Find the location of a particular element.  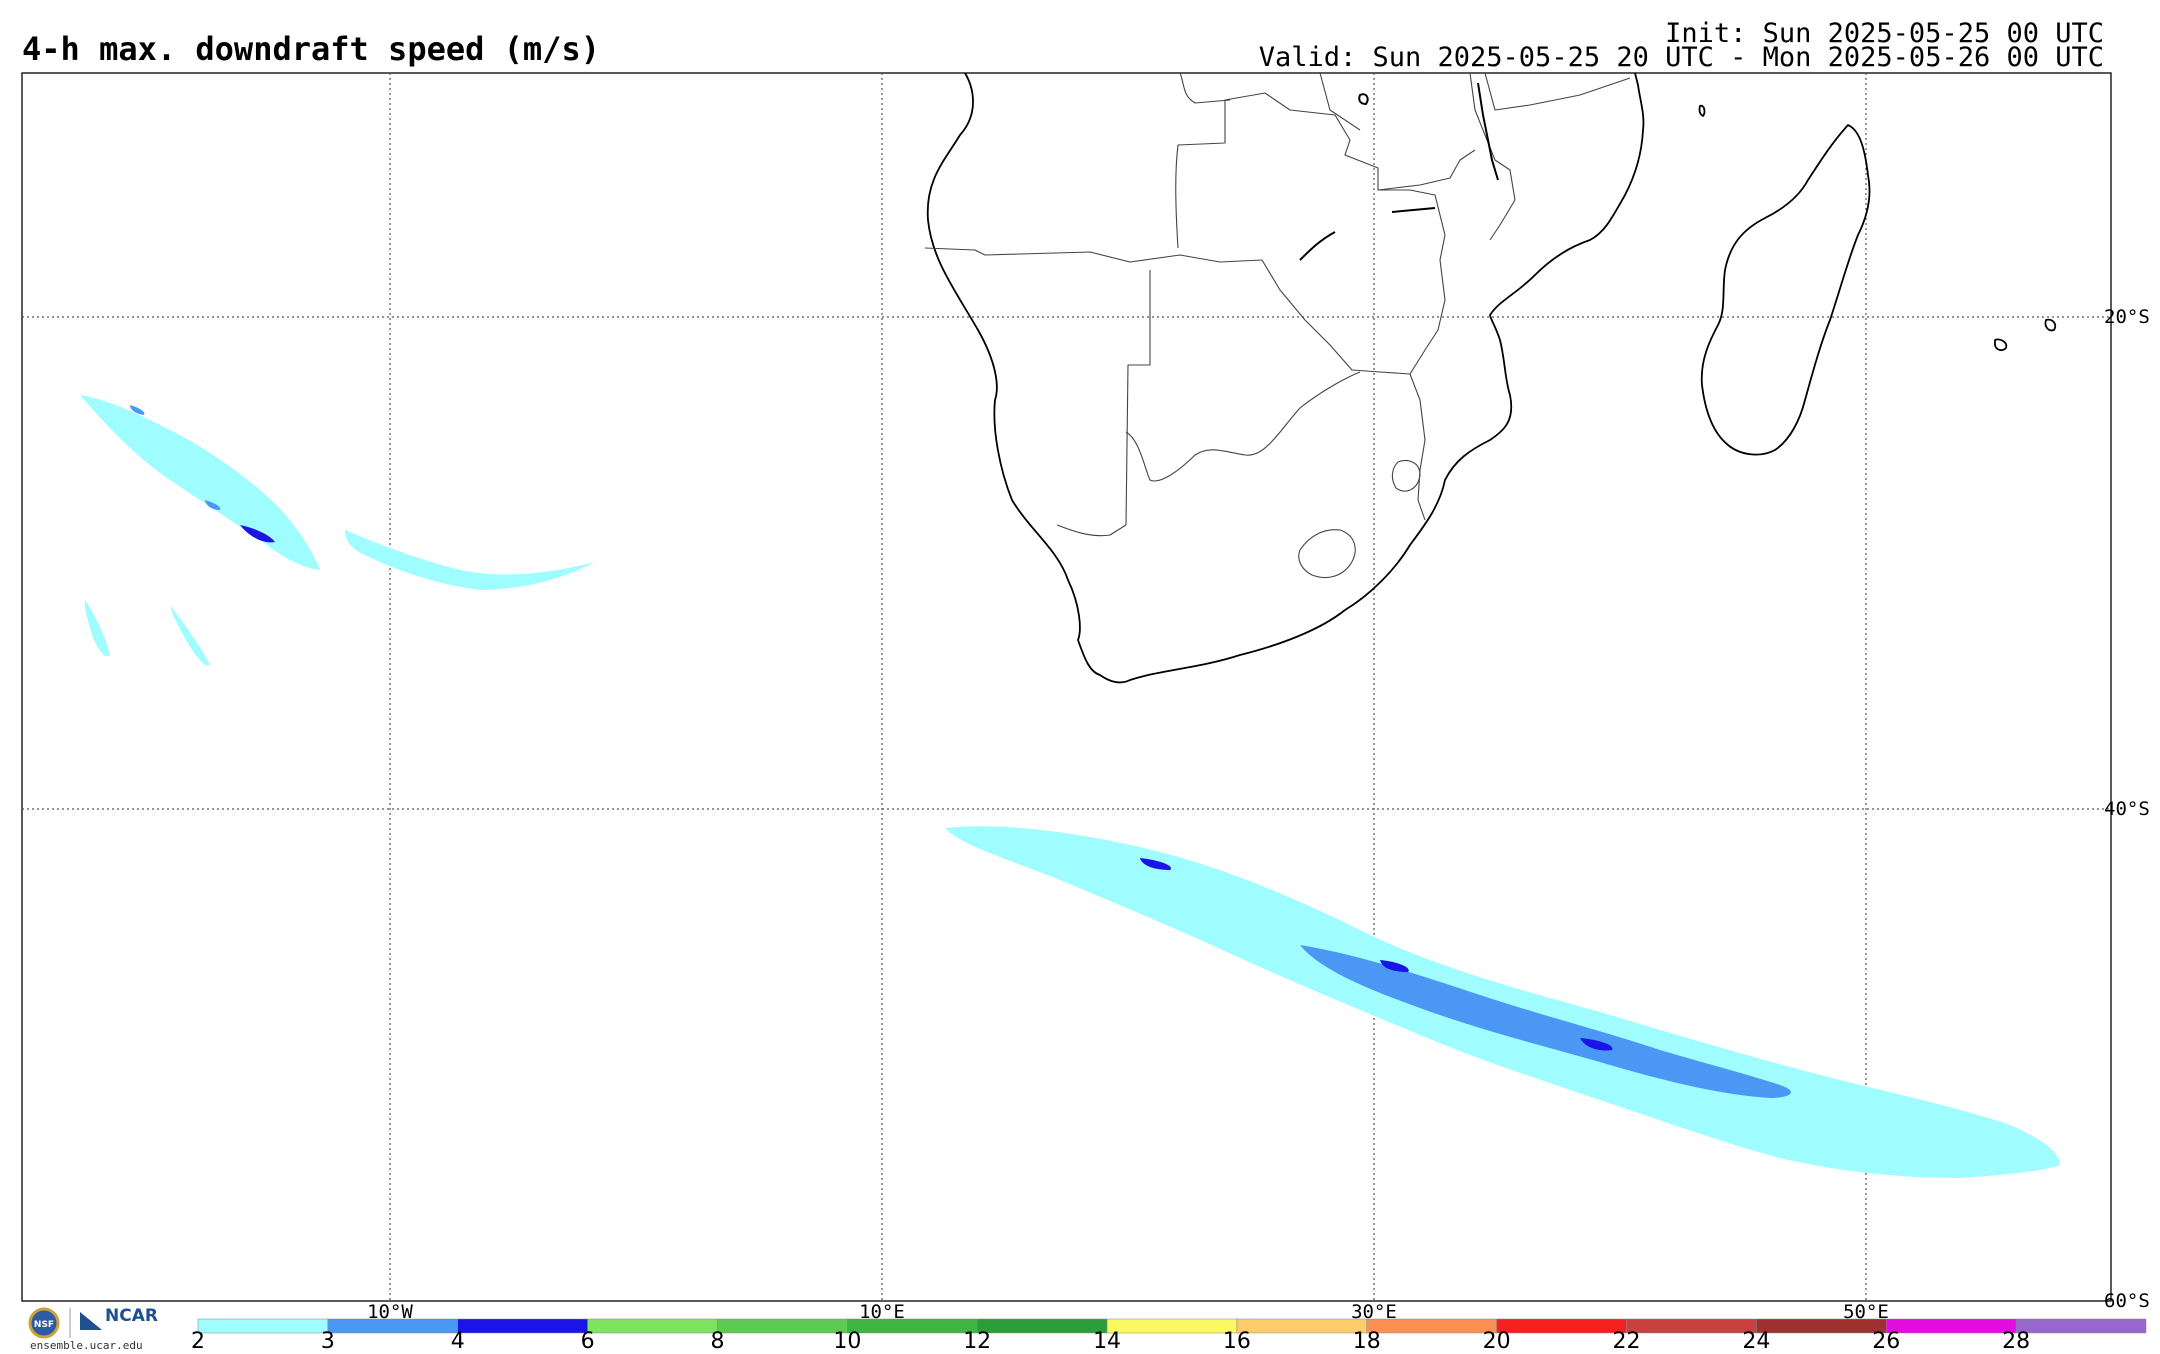

comoros-island is located at coordinates (1702, 110).